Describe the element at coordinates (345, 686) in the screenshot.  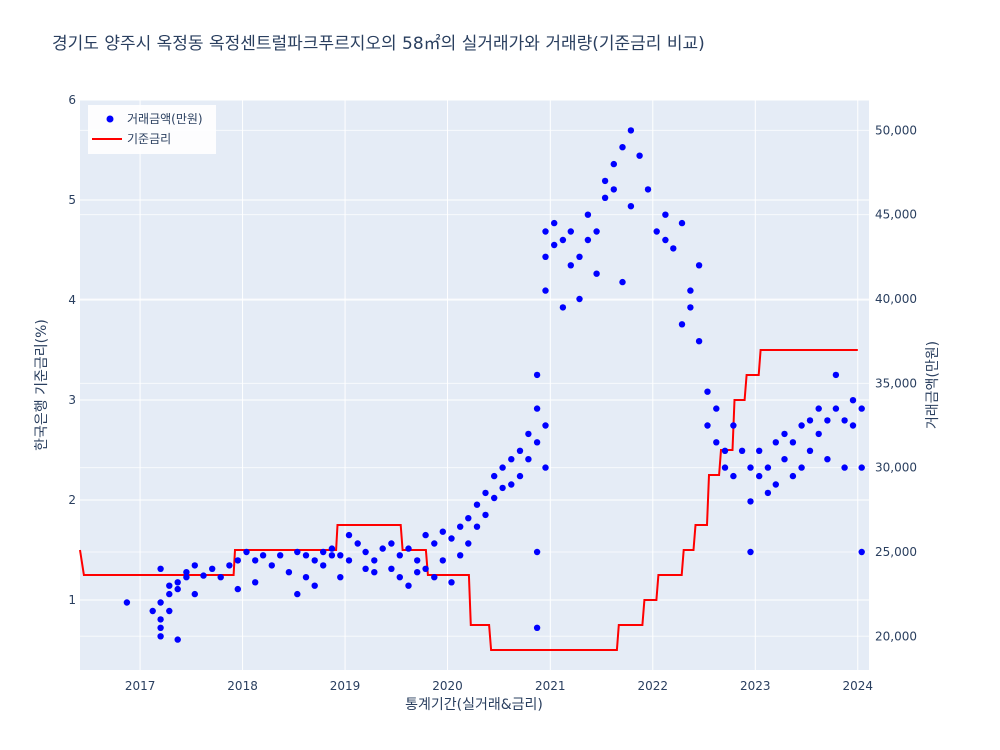
I see `x-tick-label: 2019` at that location.